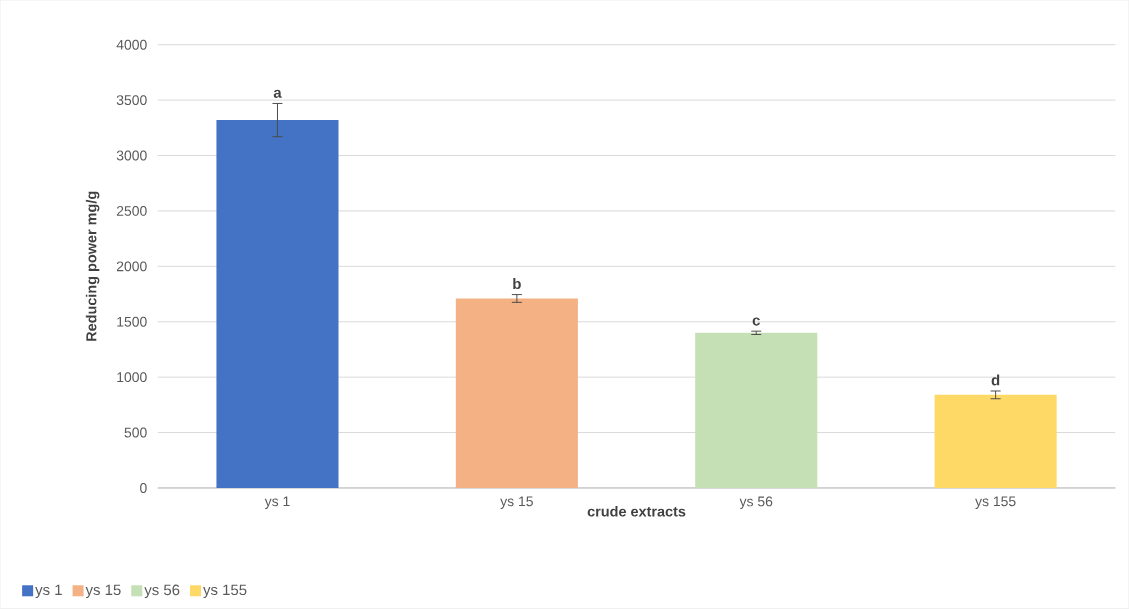 Image resolution: width=1129 pixels, height=609 pixels. Describe the element at coordinates (48, 591) in the screenshot. I see `legend-label: ys 1` at that location.